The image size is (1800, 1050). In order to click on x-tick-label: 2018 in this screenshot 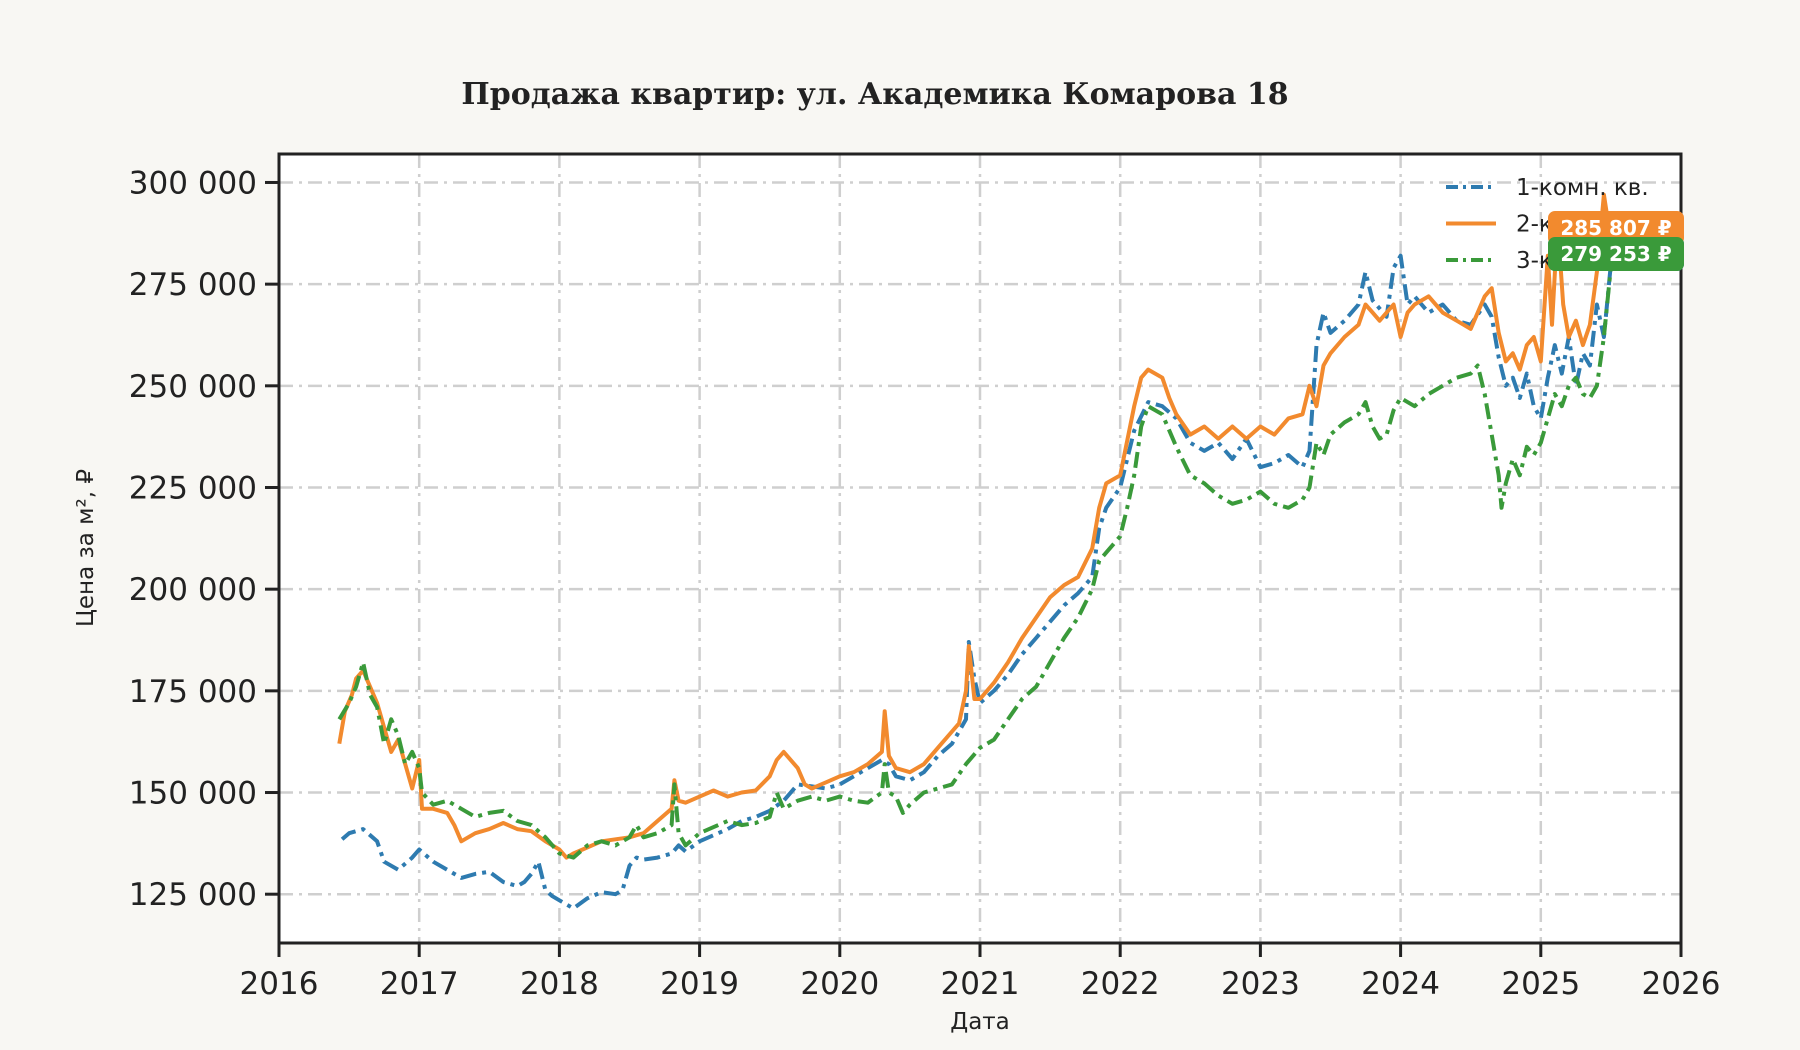, I will do `click(559, 984)`.